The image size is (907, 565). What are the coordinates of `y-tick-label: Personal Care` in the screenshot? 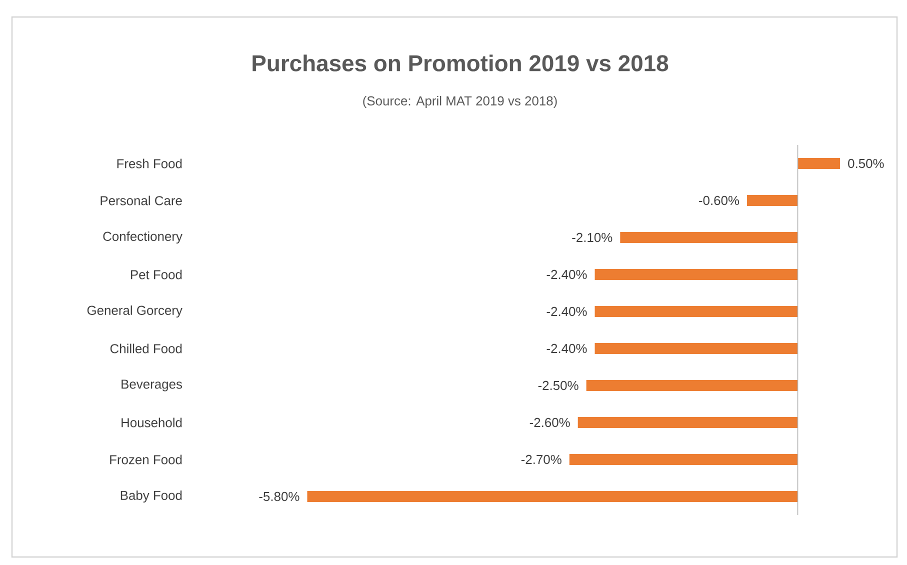 It's located at (141, 201).